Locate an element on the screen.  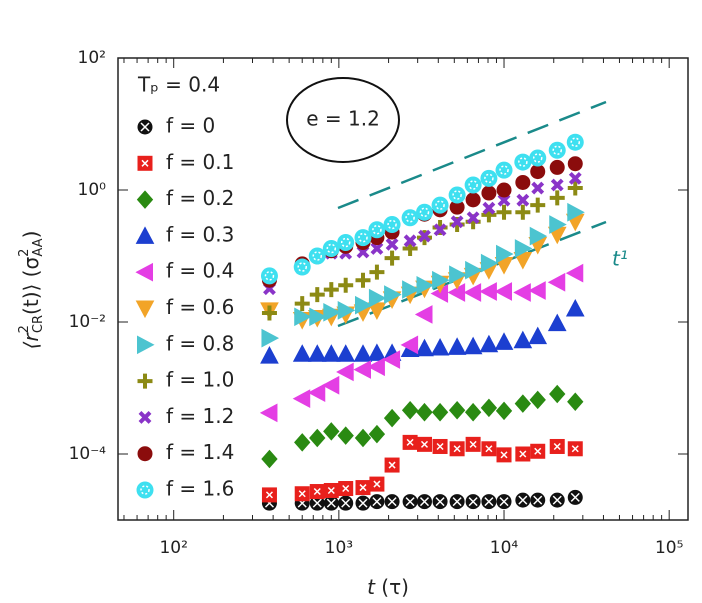
y-axis-label: ⟨r2CR(t)⟩ (σ2AA) is located at coordinates (31, 290).